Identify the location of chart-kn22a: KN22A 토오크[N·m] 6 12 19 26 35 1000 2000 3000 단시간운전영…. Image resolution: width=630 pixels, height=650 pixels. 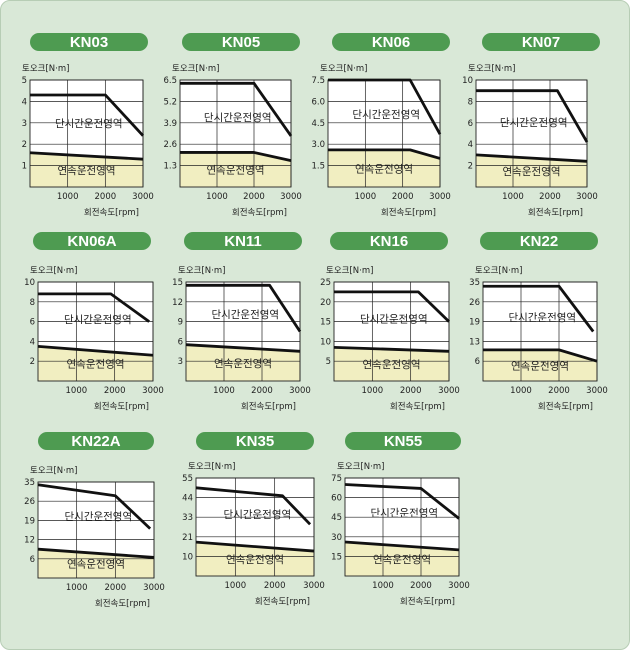
(94, 520).